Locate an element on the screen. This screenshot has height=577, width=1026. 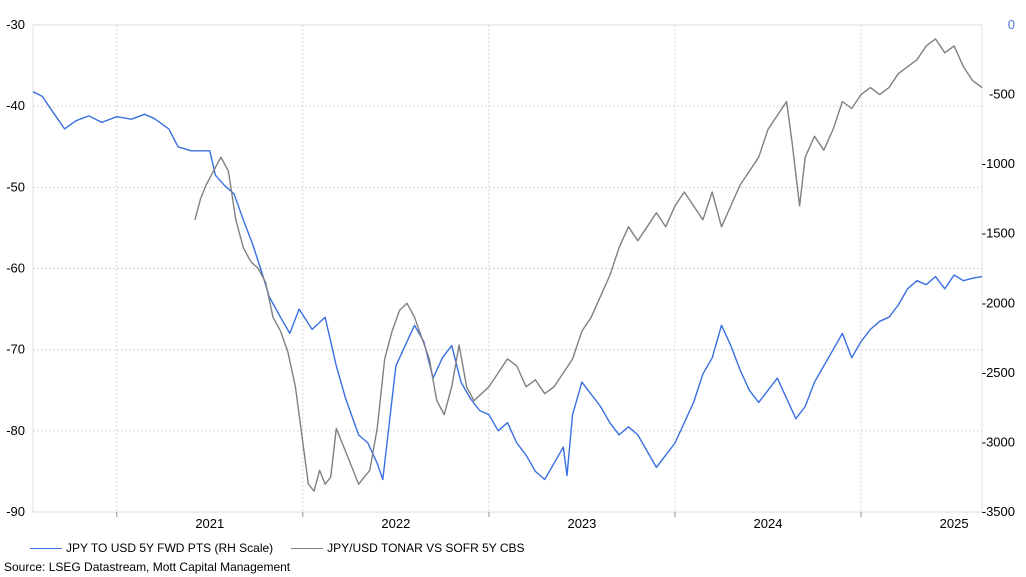
legend-item-fwd-pts: JPY TO USD 5Y FWD PTS (RH Scale) is located at coordinates (151, 548).